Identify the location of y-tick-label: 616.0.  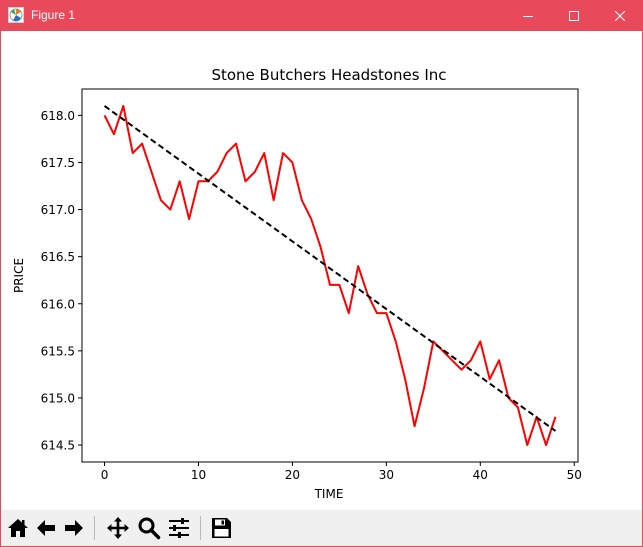
(58, 304).